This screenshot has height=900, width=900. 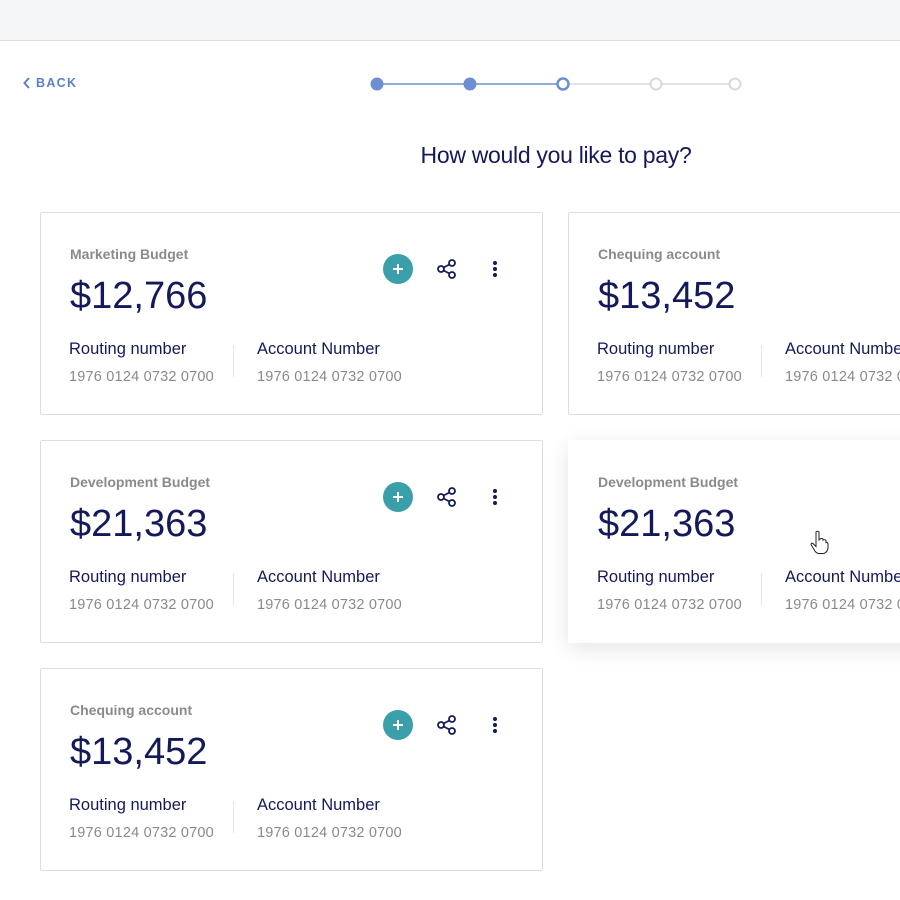 I want to click on back-label: BACK, so click(x=57, y=83).